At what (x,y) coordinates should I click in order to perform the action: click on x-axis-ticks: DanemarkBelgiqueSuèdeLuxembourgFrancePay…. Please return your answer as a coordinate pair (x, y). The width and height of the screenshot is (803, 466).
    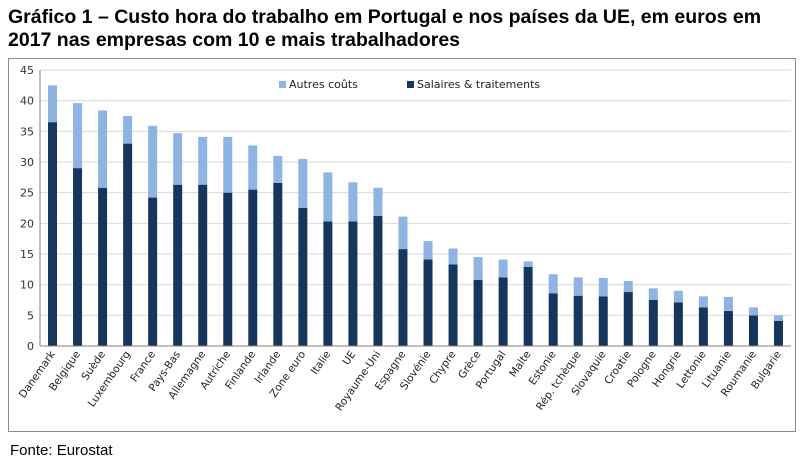
    Looking at the image, I should click on (400, 380).